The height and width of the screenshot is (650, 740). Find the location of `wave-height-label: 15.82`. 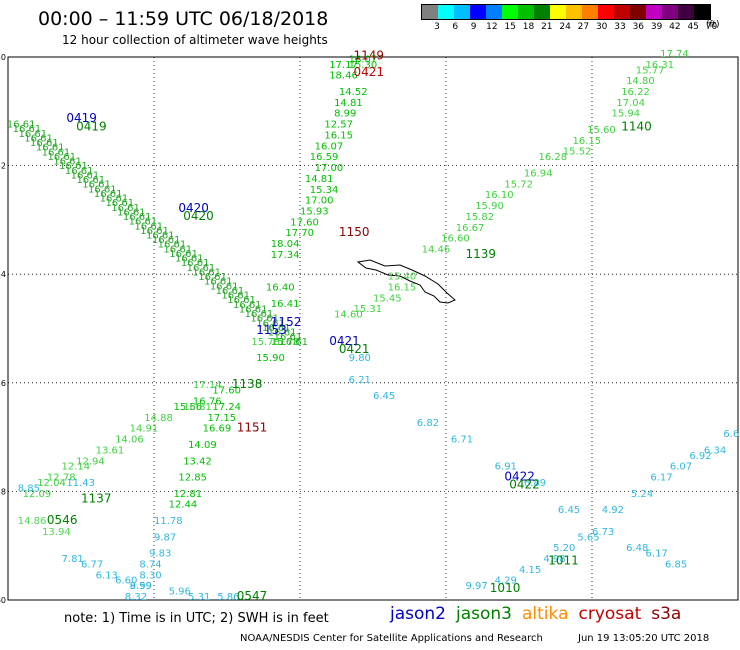

wave-height-label: 15.82 is located at coordinates (479, 217).